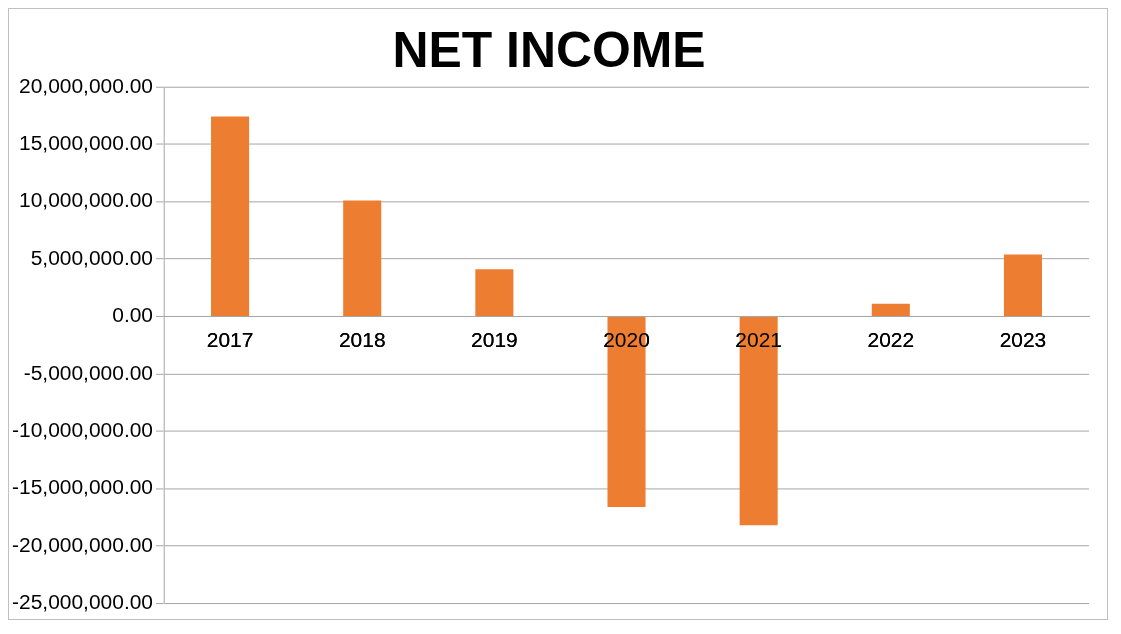 This screenshot has width=1121, height=634. What do you see at coordinates (83, 429) in the screenshot?
I see `y-tick-label: -10,000,000.00` at bounding box center [83, 429].